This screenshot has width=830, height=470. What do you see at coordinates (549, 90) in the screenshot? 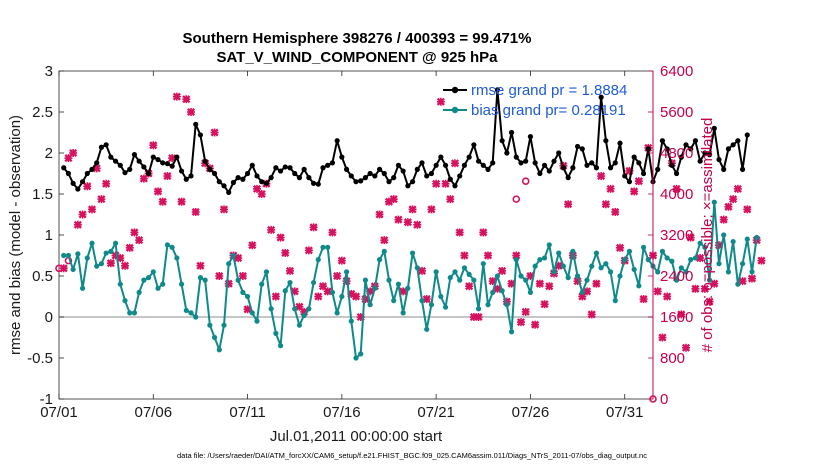
I see `legend-rmse-text: rmse grand pr = 1.8884` at bounding box center [549, 90].